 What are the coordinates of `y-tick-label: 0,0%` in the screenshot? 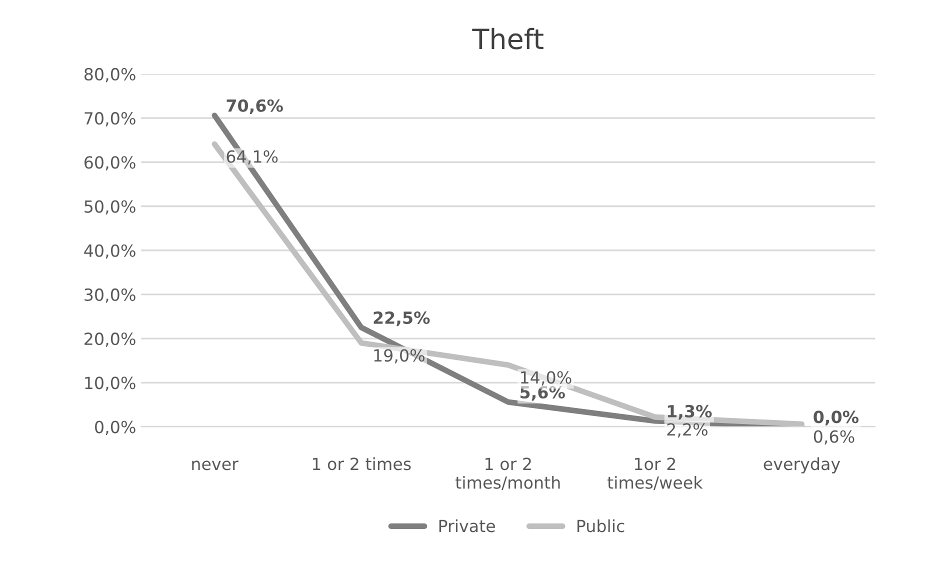 It's located at (115, 428).